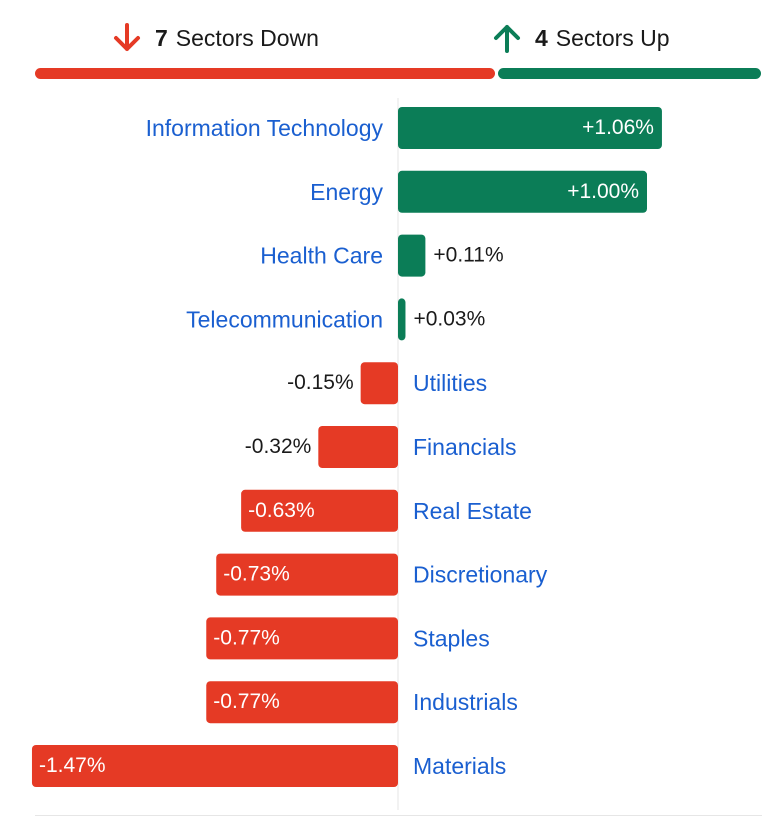 The image size is (779, 817). What do you see at coordinates (284, 319) in the screenshot?
I see `sector-label-telecommunication: Telecommunication` at bounding box center [284, 319].